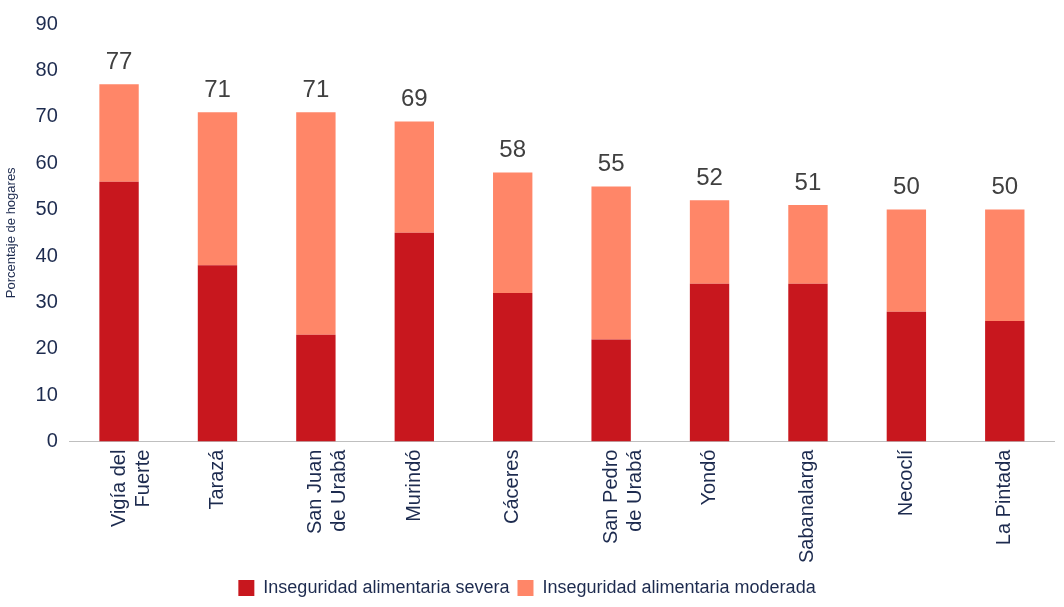  Describe the element at coordinates (414, 98) in the screenshot. I see `total-label: 69` at that location.